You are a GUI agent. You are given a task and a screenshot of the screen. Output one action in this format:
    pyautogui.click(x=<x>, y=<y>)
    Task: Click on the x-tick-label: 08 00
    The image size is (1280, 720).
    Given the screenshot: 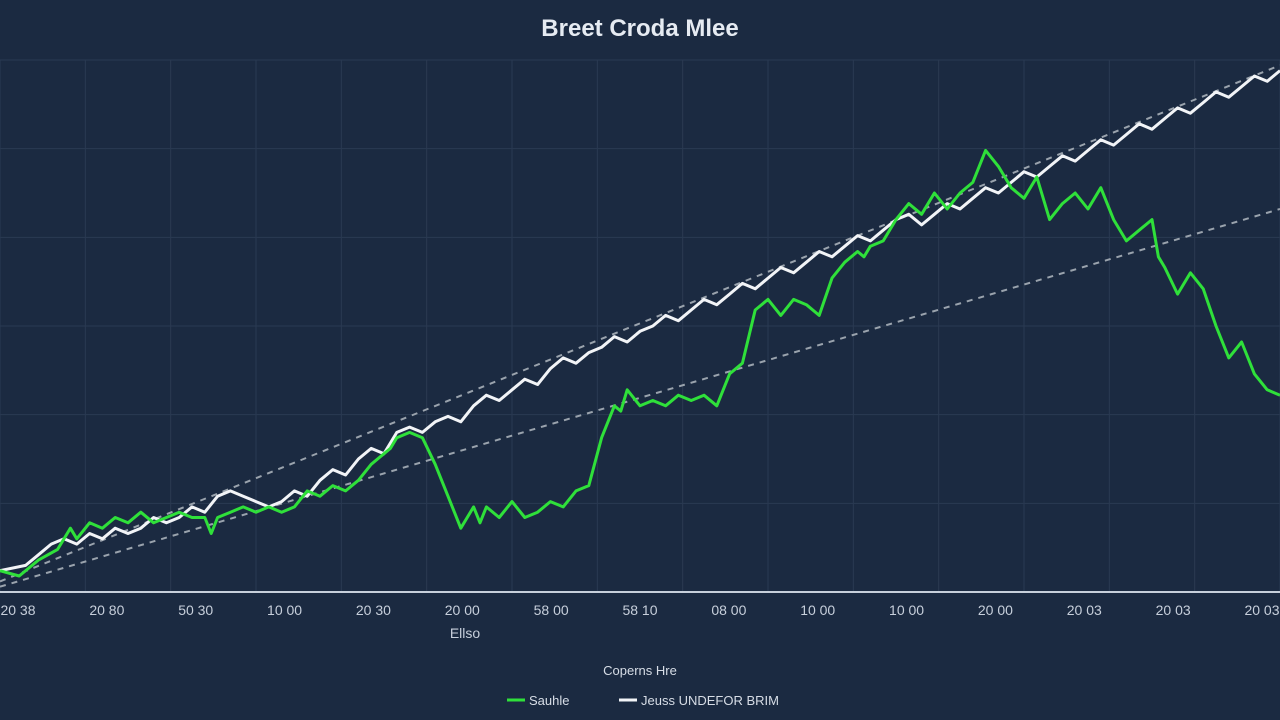 What is the action you would take?
    pyautogui.click(x=728, y=610)
    